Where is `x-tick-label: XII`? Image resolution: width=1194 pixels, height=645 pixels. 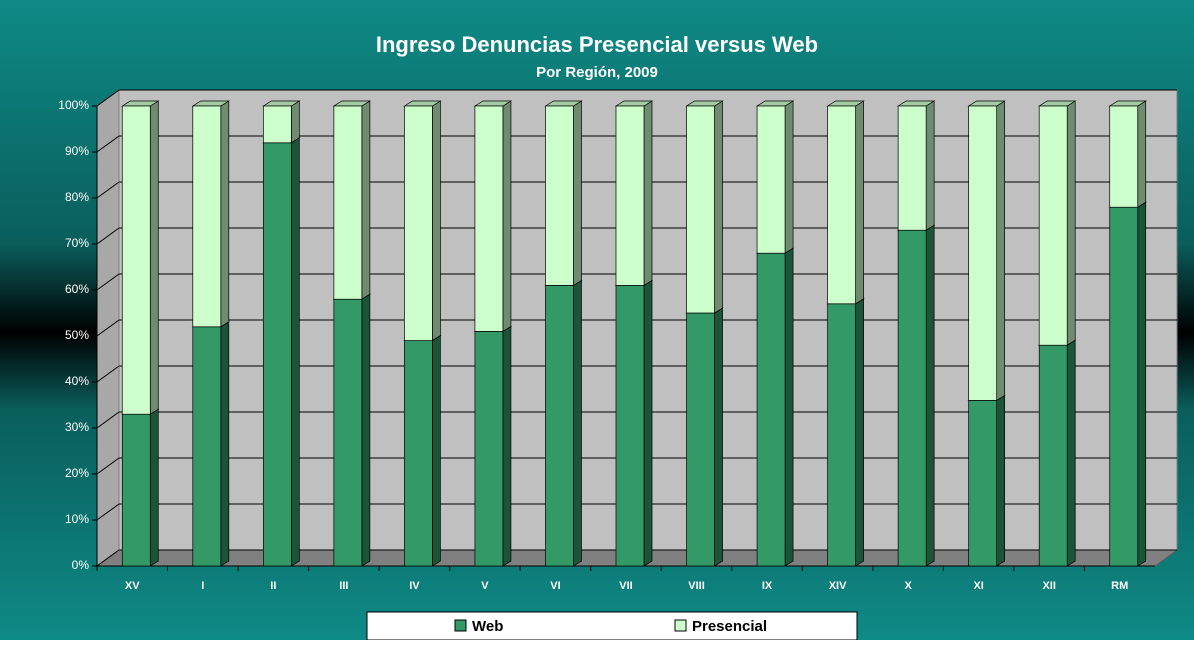 x-tick-label: XII is located at coordinates (1048, 586).